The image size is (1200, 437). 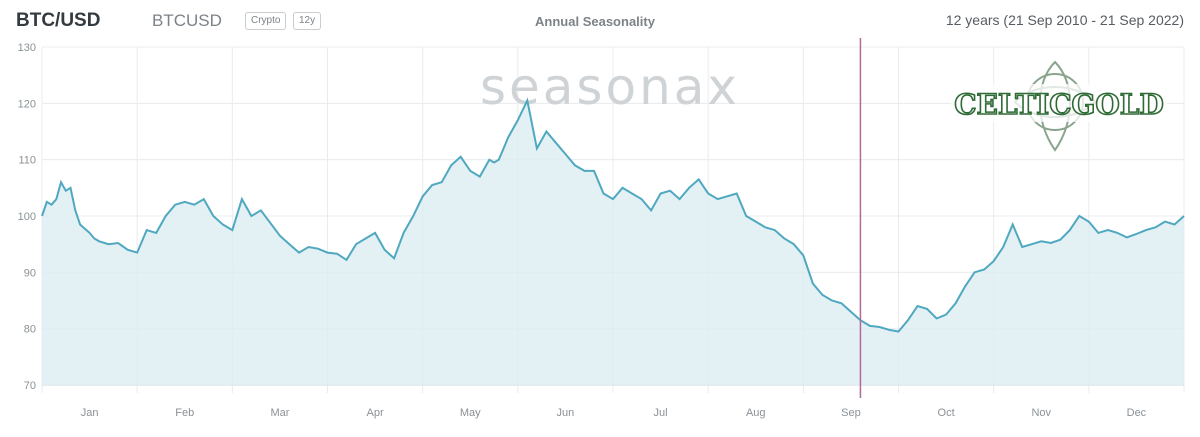 I want to click on chart-title: Annual Seasonality, so click(x=595, y=21).